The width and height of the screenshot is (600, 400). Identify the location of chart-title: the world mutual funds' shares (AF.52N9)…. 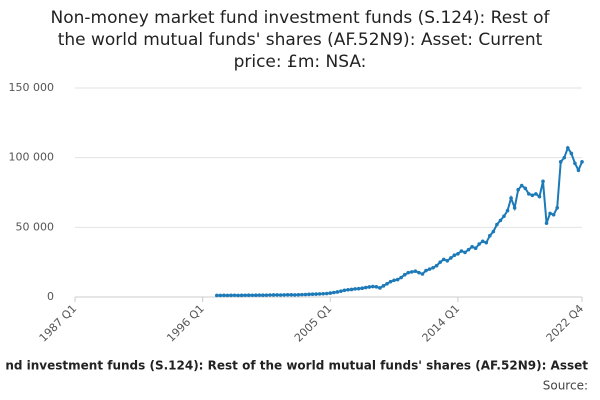
(300, 40).